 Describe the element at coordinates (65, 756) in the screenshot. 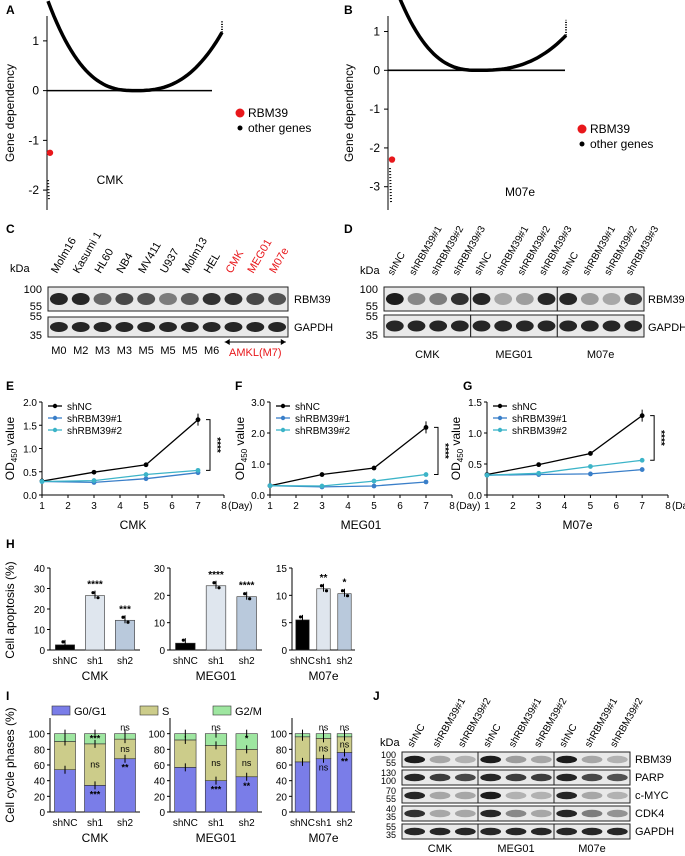

I see `bar-s` at that location.